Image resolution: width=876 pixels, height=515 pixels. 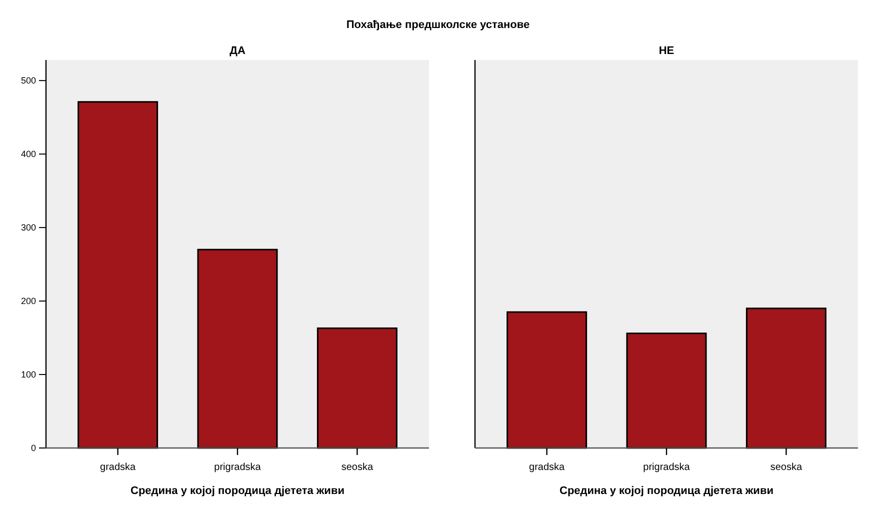 I want to click on chart-subtitle: ДА, so click(x=238, y=51).